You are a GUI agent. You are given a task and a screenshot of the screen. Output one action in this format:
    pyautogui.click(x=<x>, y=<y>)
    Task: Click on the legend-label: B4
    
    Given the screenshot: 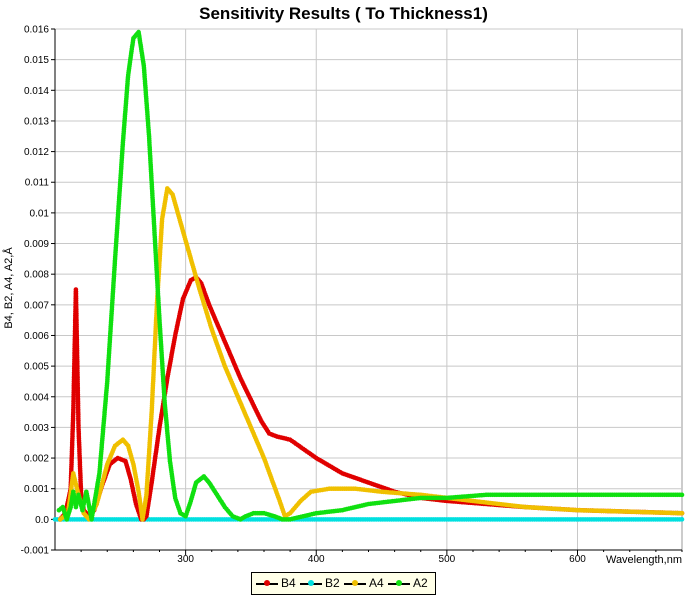 What is the action you would take?
    pyautogui.click(x=288, y=583)
    